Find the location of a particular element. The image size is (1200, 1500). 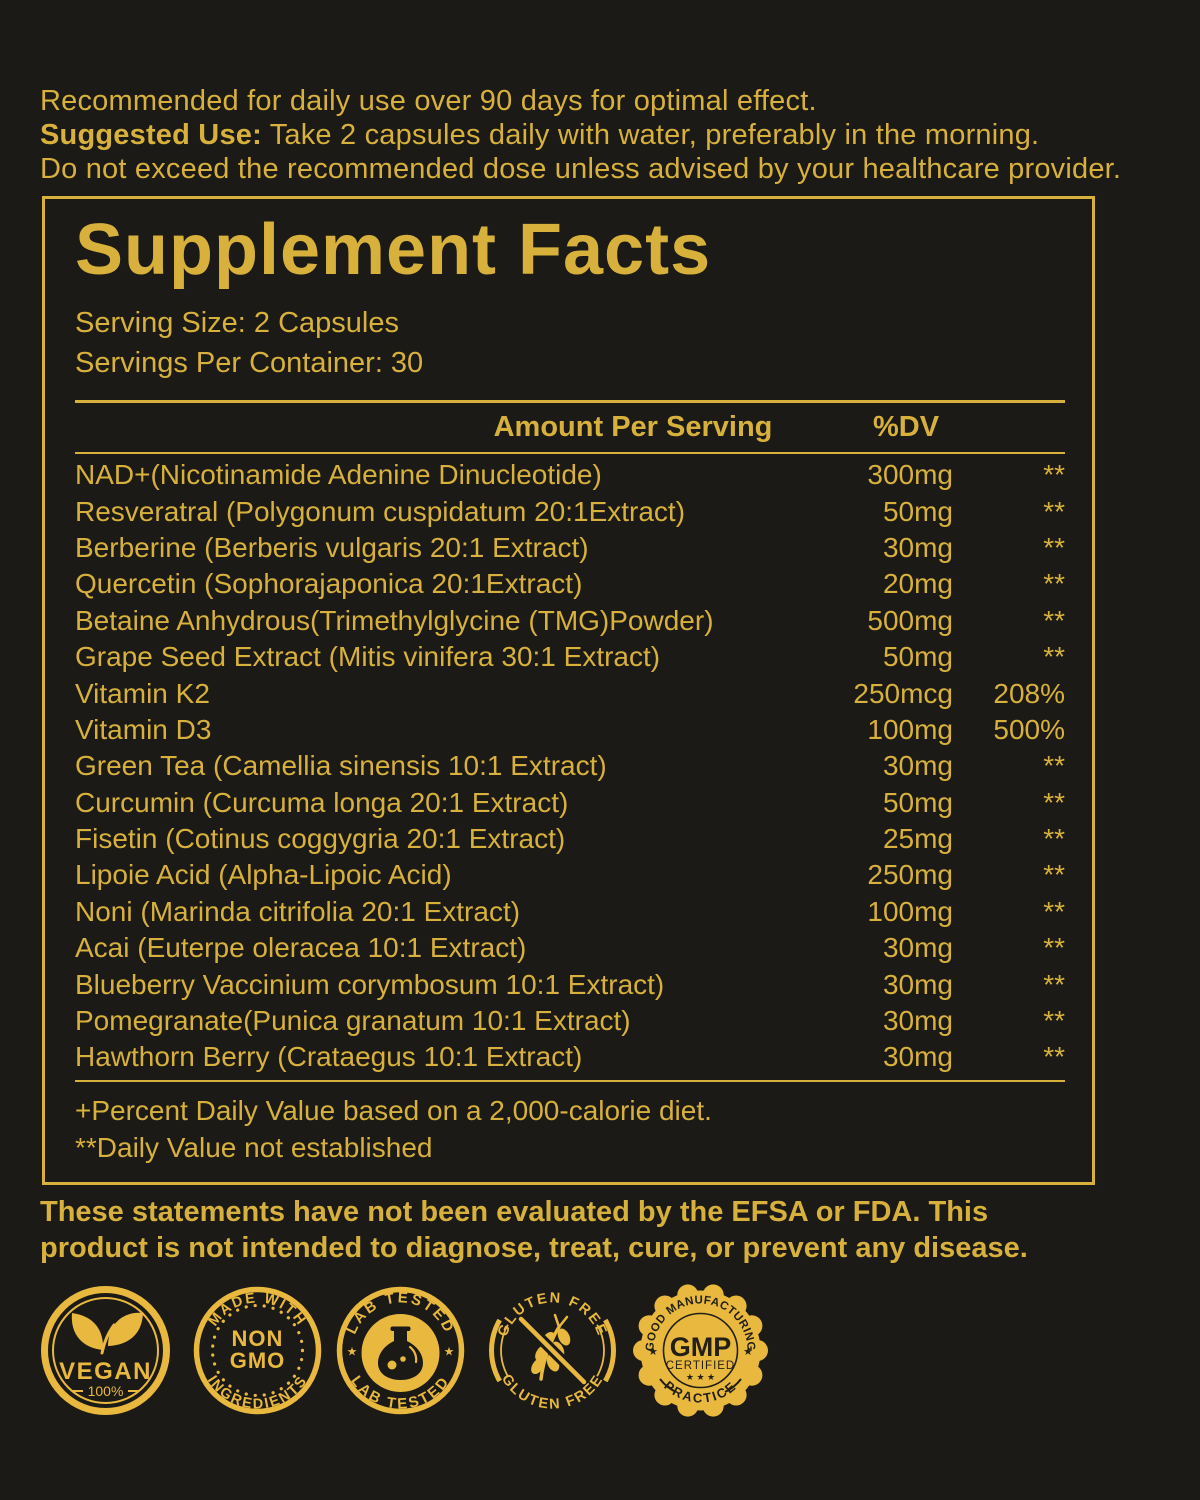

gmo-label: GMO is located at coordinates (258, 1360).